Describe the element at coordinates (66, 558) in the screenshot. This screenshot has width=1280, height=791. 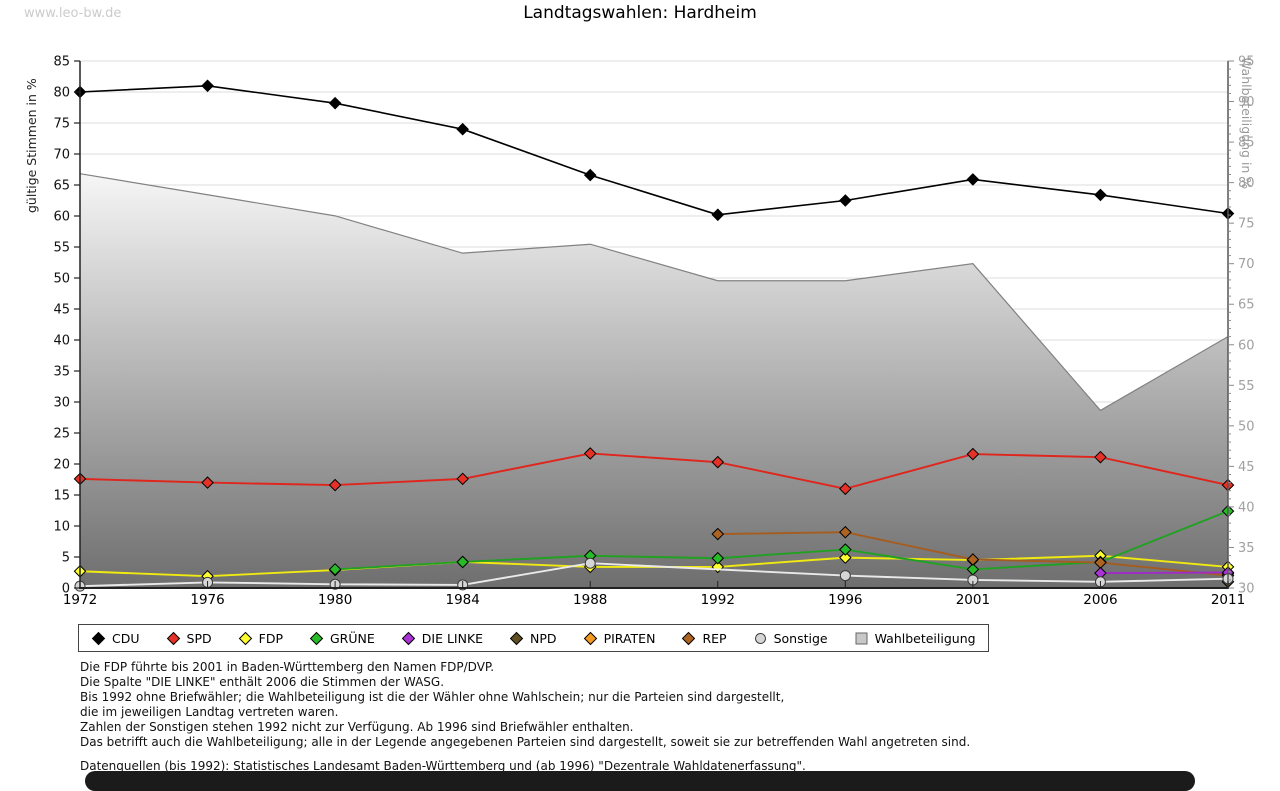
I see `svg-text: 5` at that location.